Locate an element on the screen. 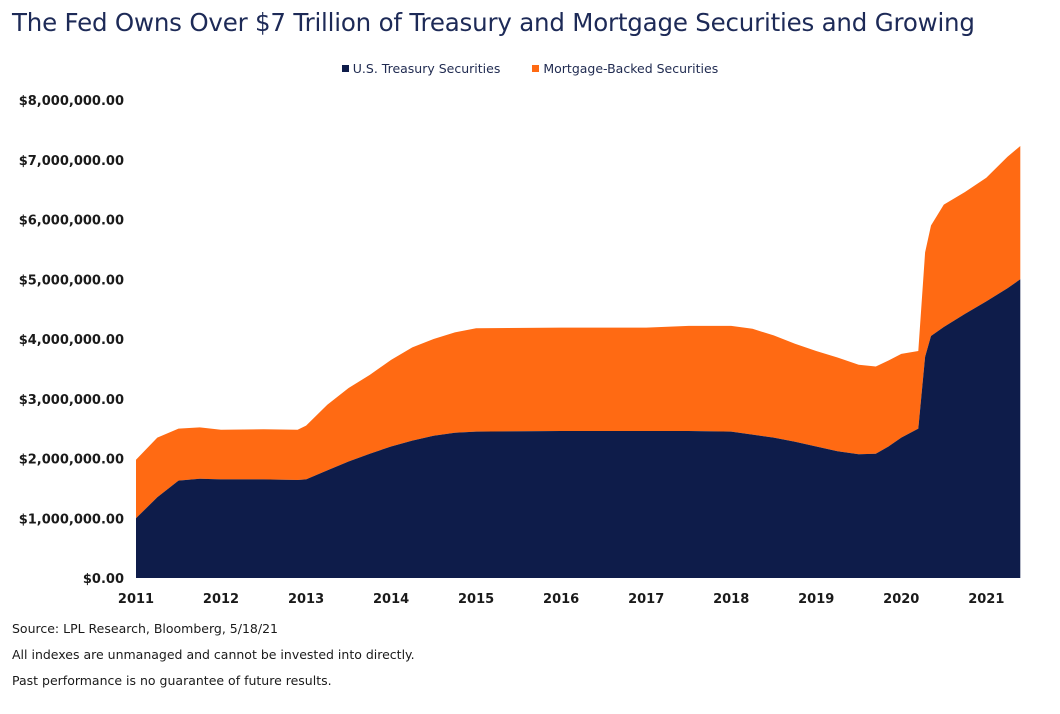 This screenshot has width=1060, height=714. x-tick-label: 2012 is located at coordinates (221, 599).